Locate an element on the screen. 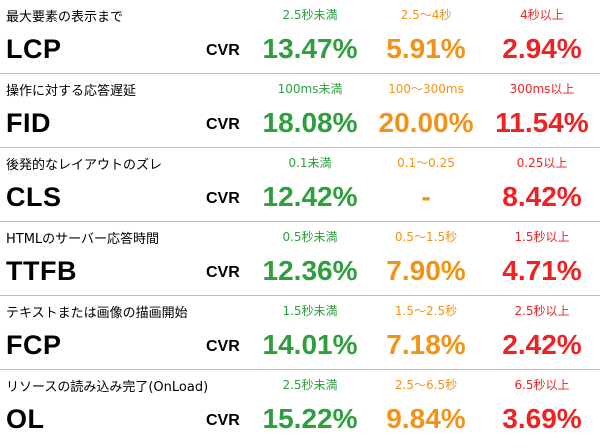 The width and height of the screenshot is (600, 448). metric-description: 最大要素の表示まで is located at coordinates (65, 17).